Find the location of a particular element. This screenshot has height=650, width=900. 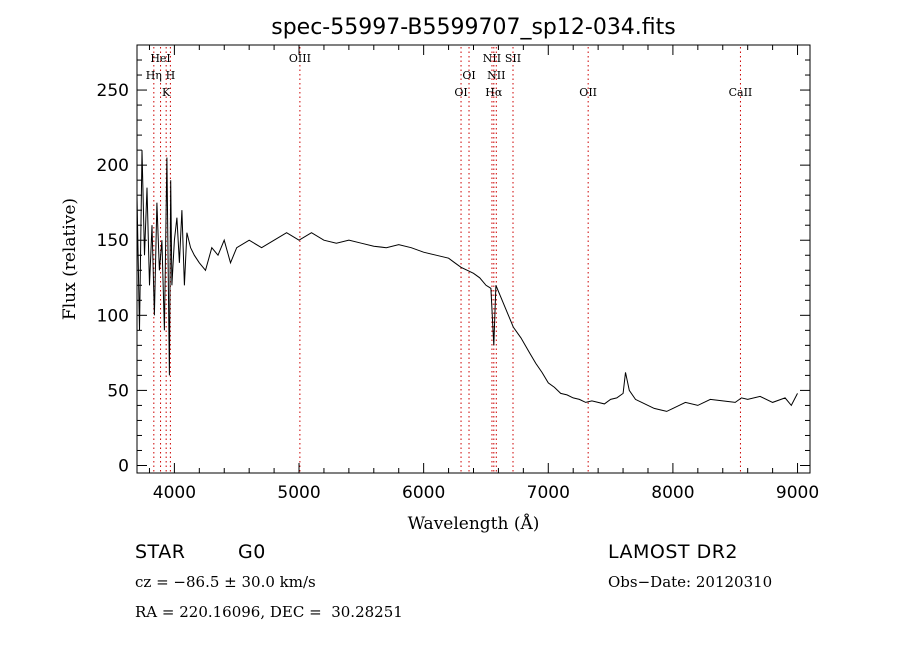

object-class: STAR is located at coordinates (160, 552).